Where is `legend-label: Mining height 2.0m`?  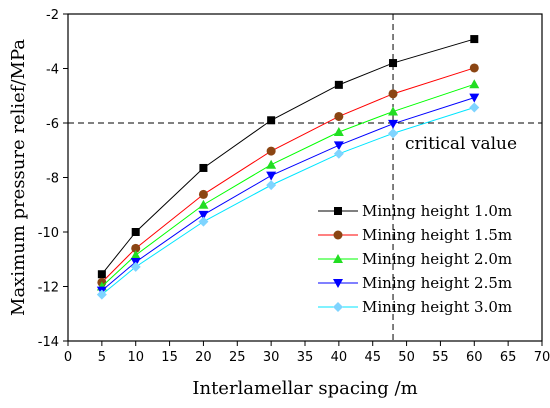 legend-label: Mining height 2.0m is located at coordinates (437, 259).